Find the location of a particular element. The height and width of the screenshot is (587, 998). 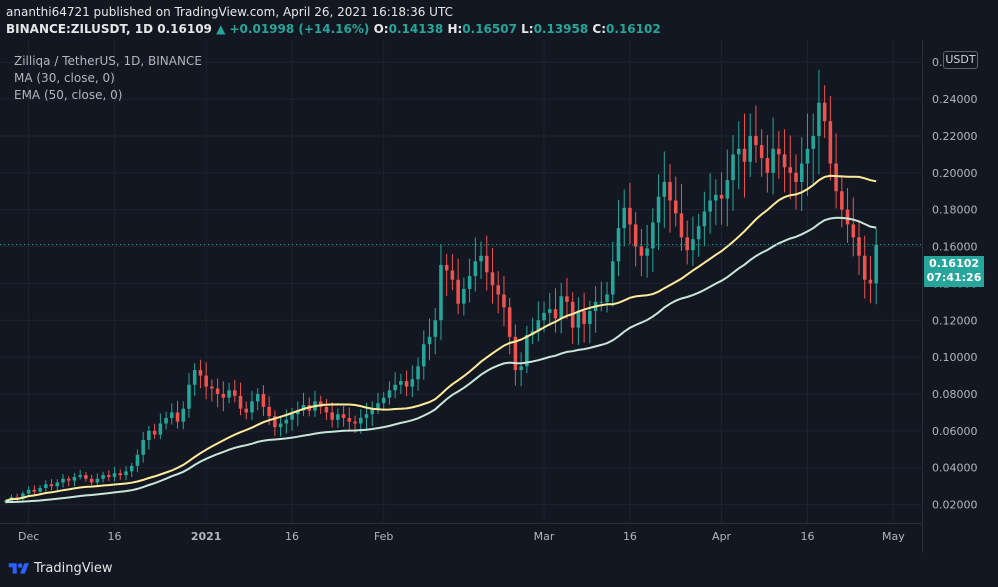

close-value: 0.16102 is located at coordinates (633, 29).